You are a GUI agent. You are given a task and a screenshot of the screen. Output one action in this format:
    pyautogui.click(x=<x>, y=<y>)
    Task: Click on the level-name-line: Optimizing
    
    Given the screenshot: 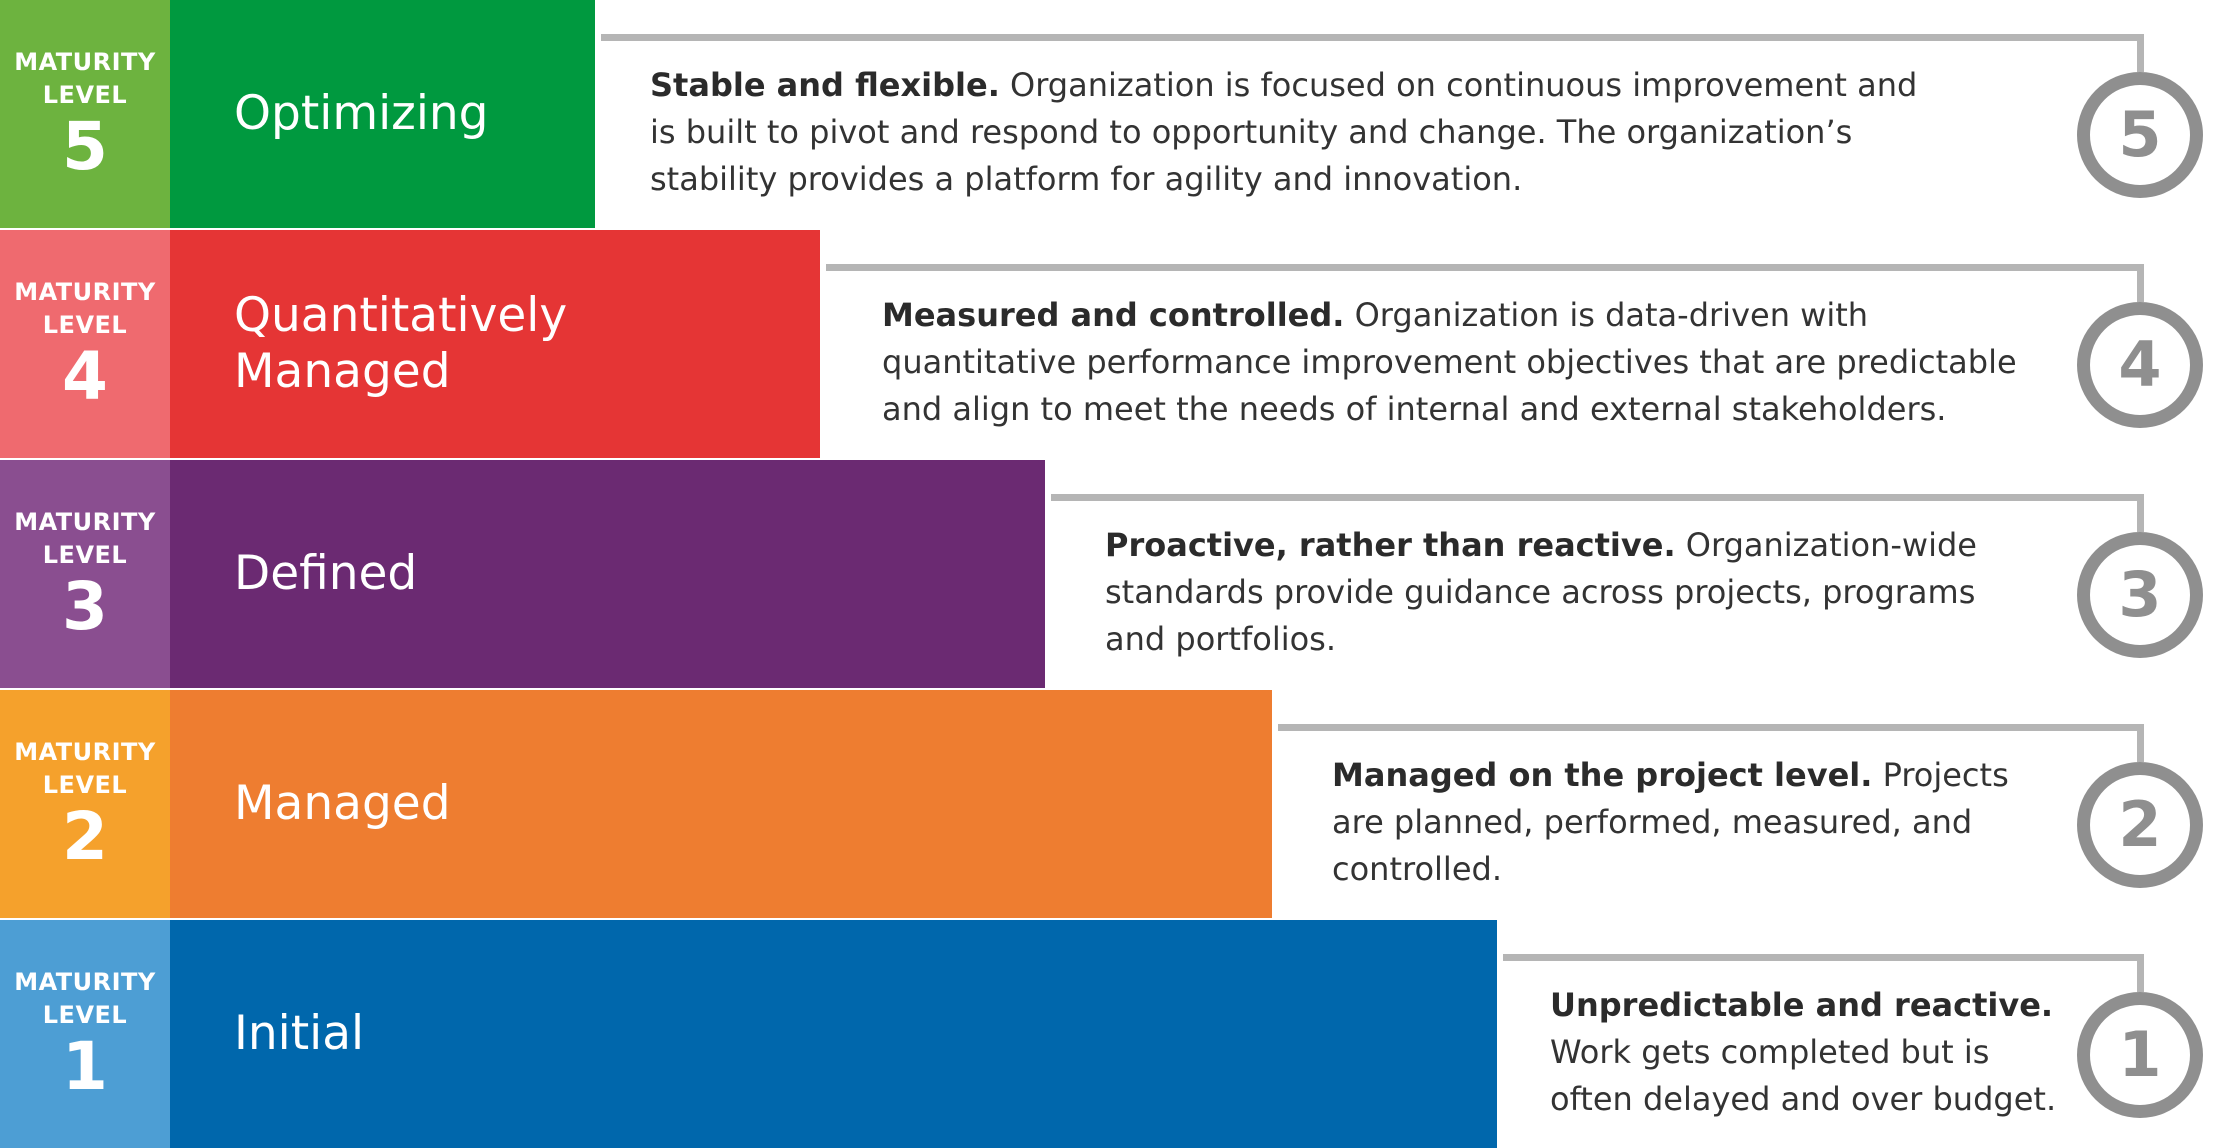 What is the action you would take?
    pyautogui.click(x=361, y=113)
    